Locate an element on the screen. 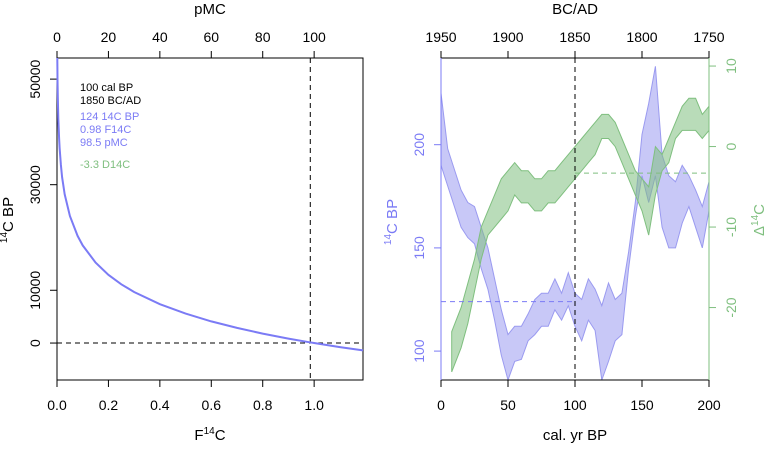 The image size is (768, 460). right-top-tick-label: 1850 is located at coordinates (574, 37).